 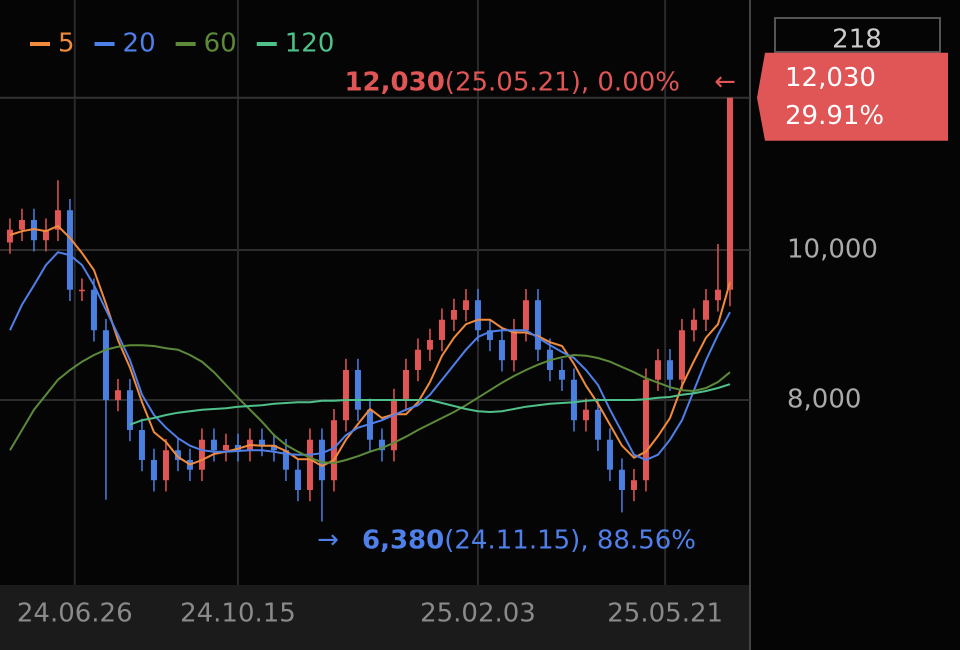 I want to click on annotation-text: (25.05.21), 0.00%, so click(x=562, y=82).